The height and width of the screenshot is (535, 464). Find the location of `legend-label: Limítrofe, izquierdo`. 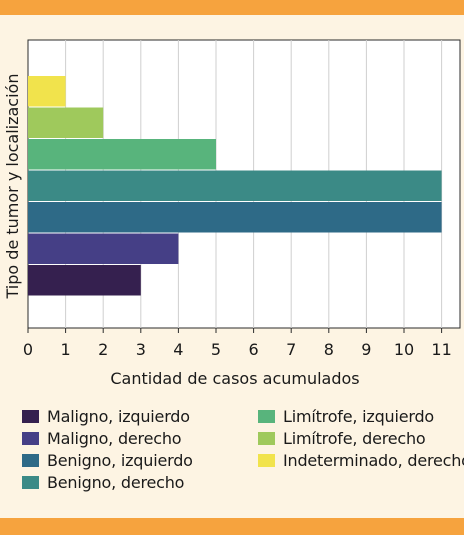

legend-label: Limítrofe, izquierdo is located at coordinates (359, 416).